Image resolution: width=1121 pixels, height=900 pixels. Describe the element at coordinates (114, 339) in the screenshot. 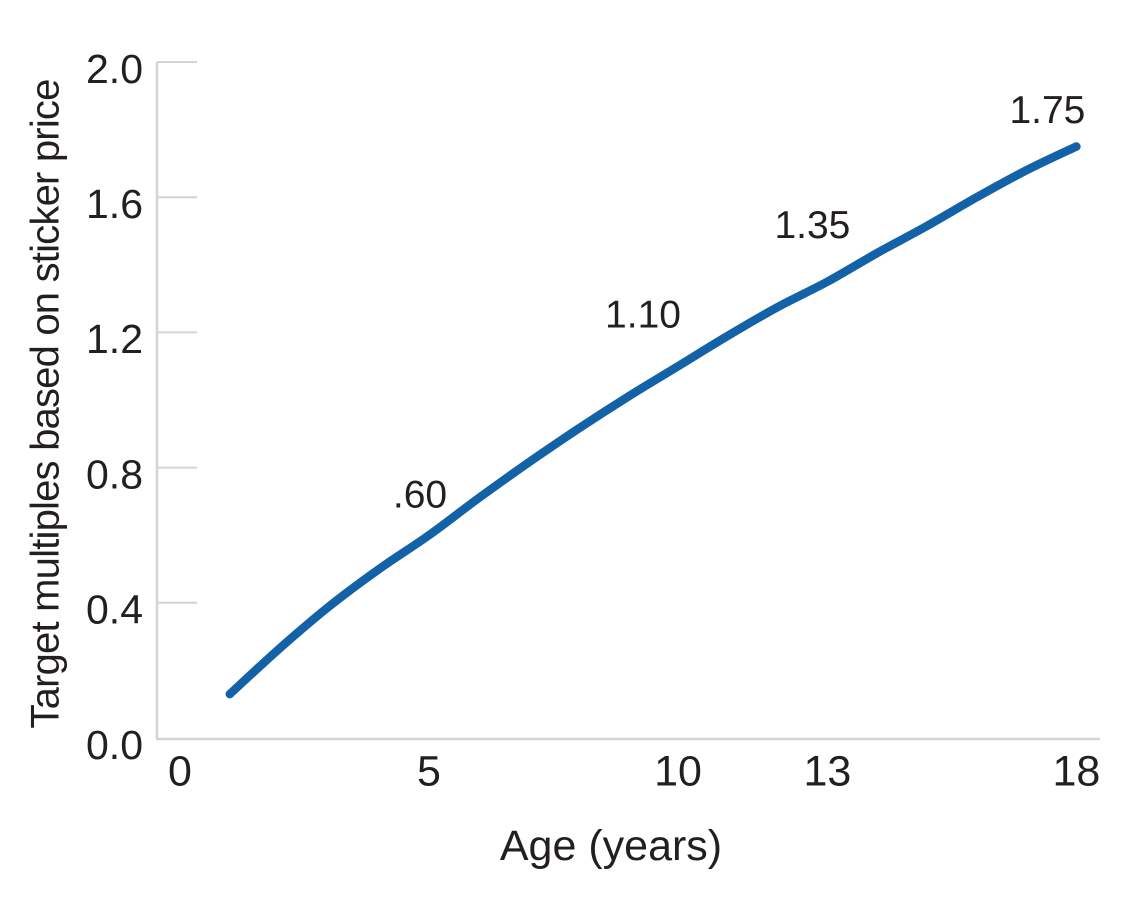

I see `y-tick-label: 1.2` at that location.